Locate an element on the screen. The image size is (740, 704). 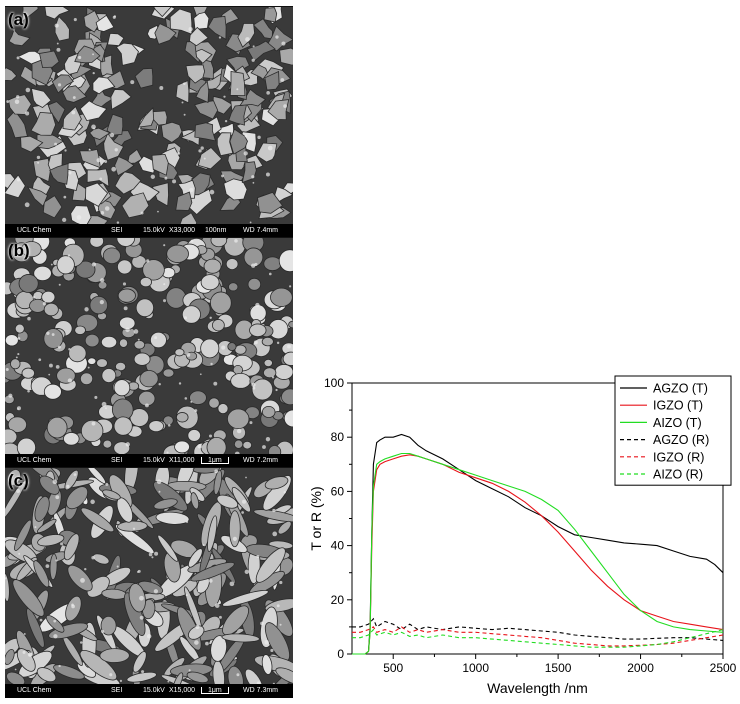
series-line-igzo-t is located at coordinates (538, 554).